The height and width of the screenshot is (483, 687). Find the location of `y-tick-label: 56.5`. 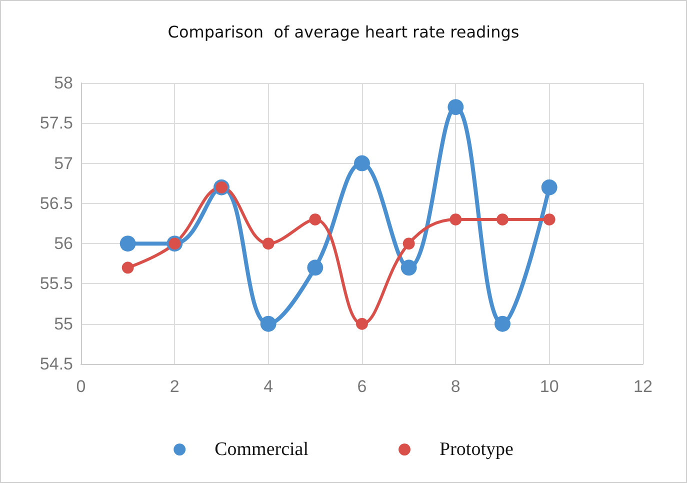

y-tick-label: 56.5 is located at coordinates (56, 203).